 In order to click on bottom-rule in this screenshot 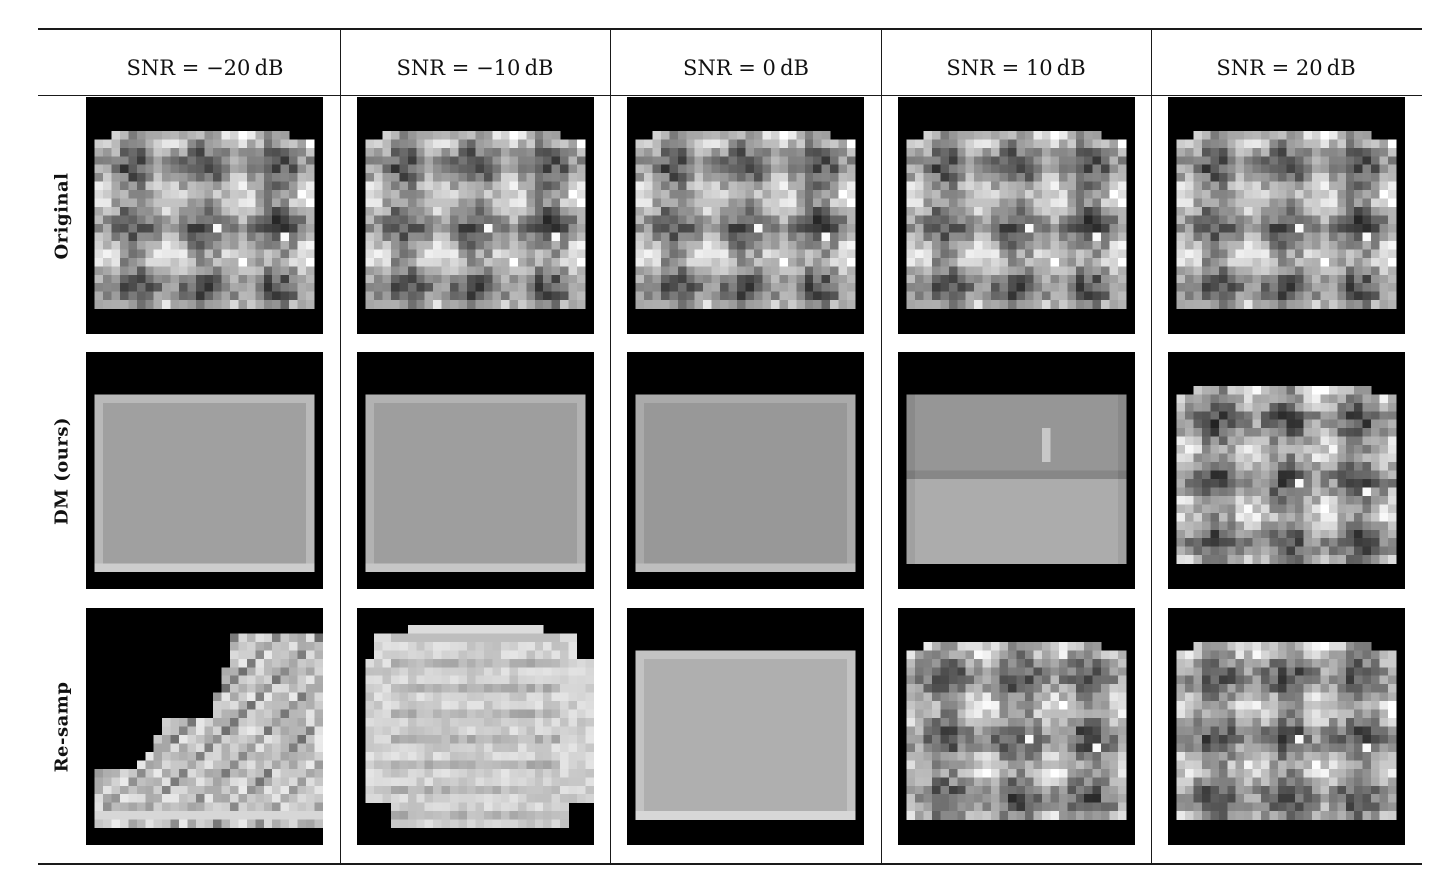, I will do `click(730, 864)`.